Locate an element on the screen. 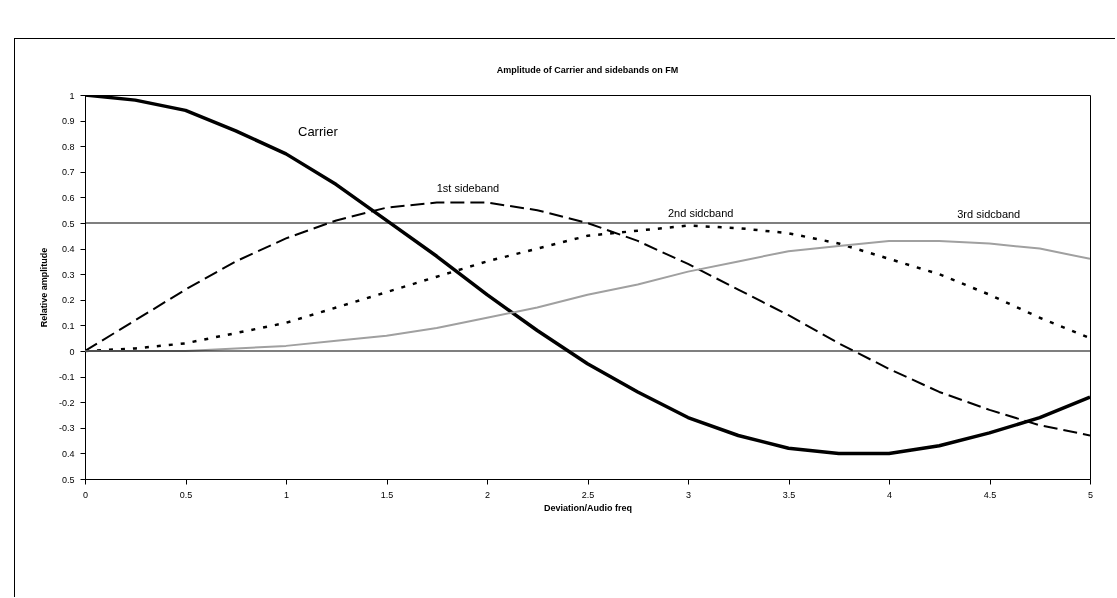 This screenshot has height=598, width=1117. y-tick-label: 1 is located at coordinates (72, 95).